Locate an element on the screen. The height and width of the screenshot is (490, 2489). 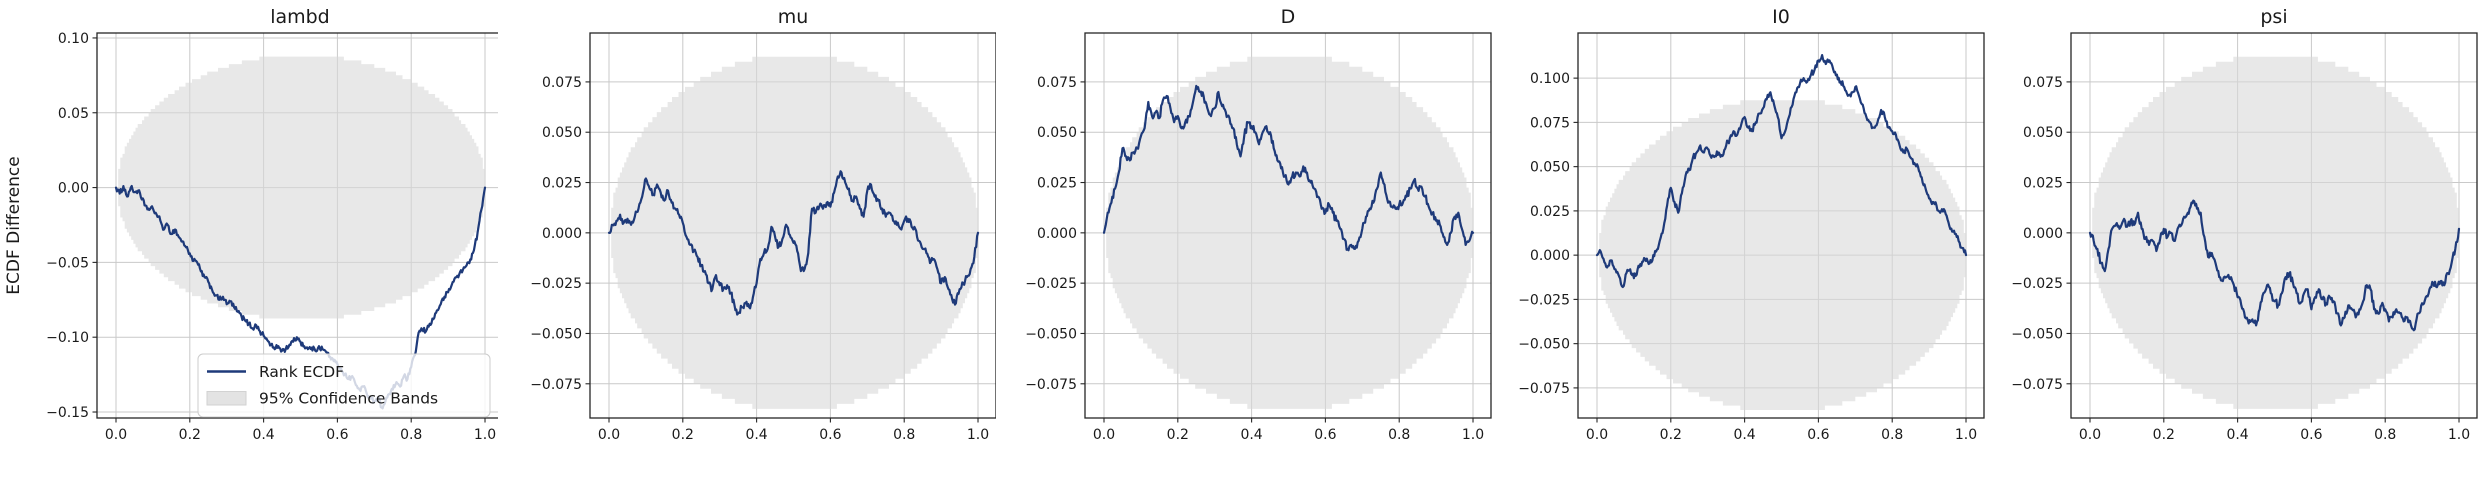
y-tick-label: 0.10 is located at coordinates (73, 39).